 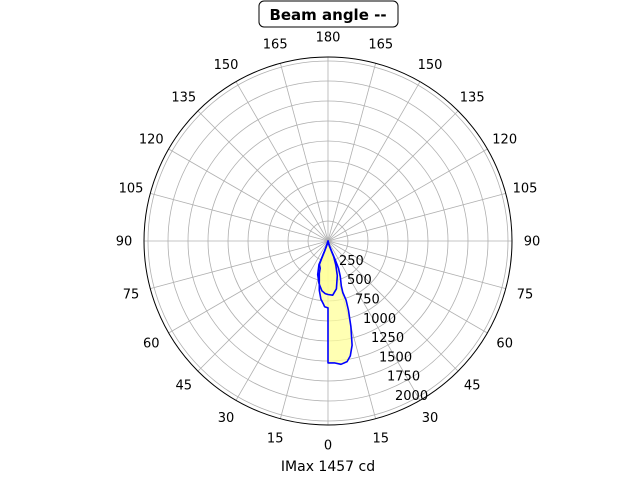 I want to click on radial-tick-label: 750, so click(x=367, y=300).